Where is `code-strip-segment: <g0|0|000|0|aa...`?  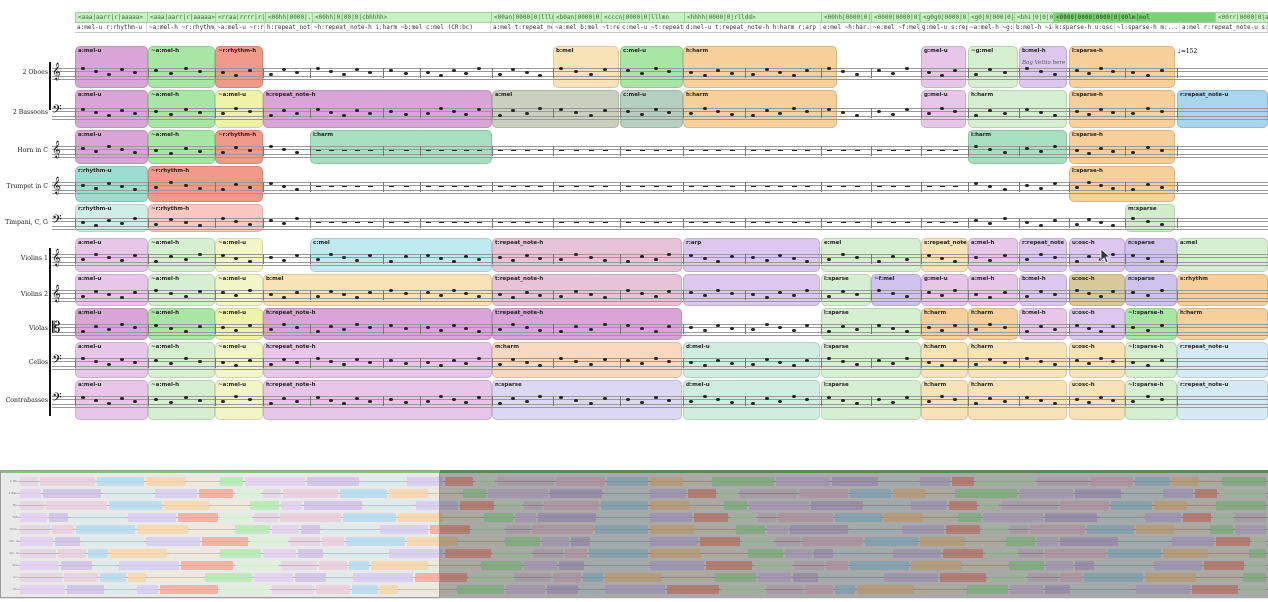 code-strip-segment: <g0|0|000|0|aa... is located at coordinates (993, 17).